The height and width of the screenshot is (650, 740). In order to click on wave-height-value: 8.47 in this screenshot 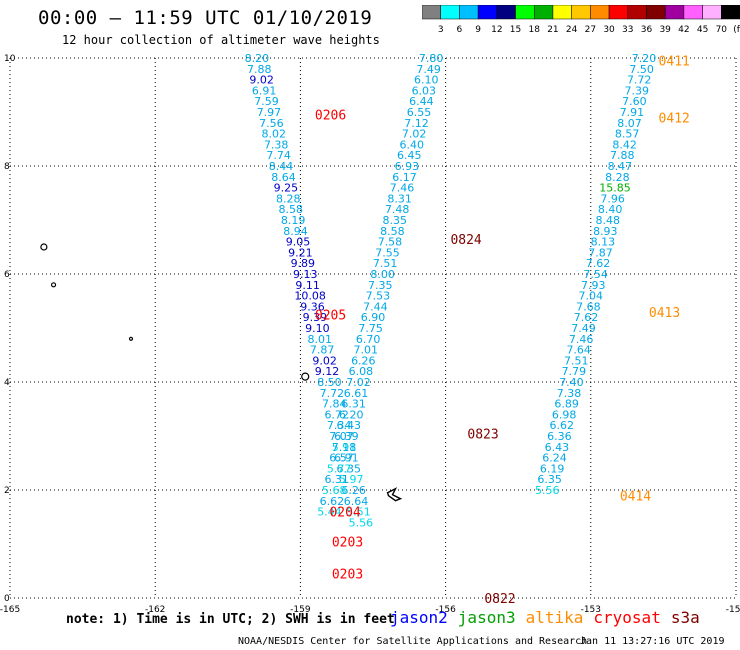, I will do `click(620, 166)`.